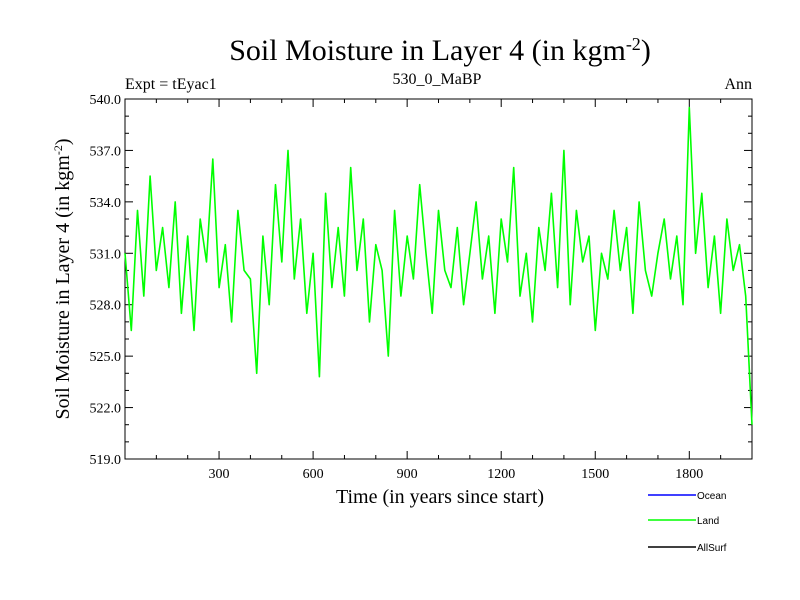 The width and height of the screenshot is (800, 600). What do you see at coordinates (687, 522) in the screenshot?
I see `legend: Ocean Land AllSurf` at bounding box center [687, 522].